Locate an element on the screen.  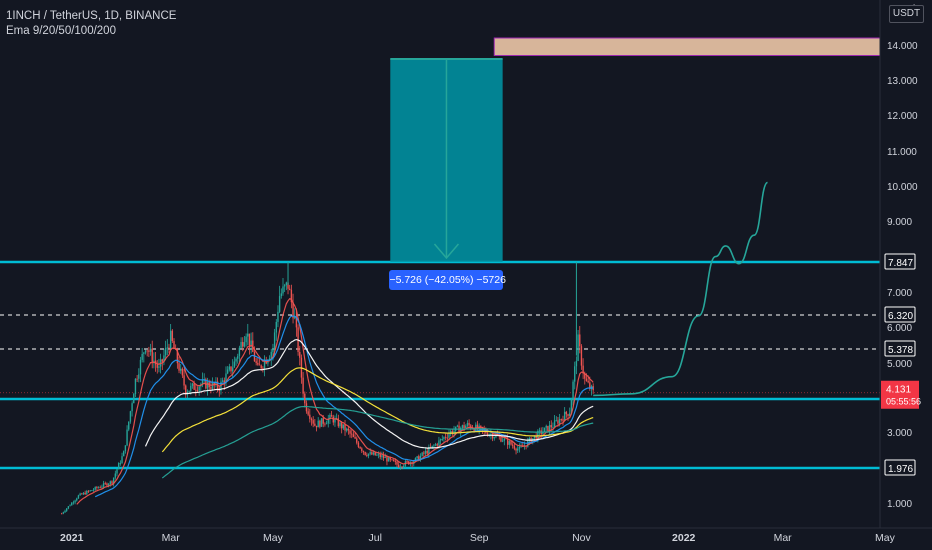
indicator-legend: Ema 9/20/50/100/200 is located at coordinates (61, 31).